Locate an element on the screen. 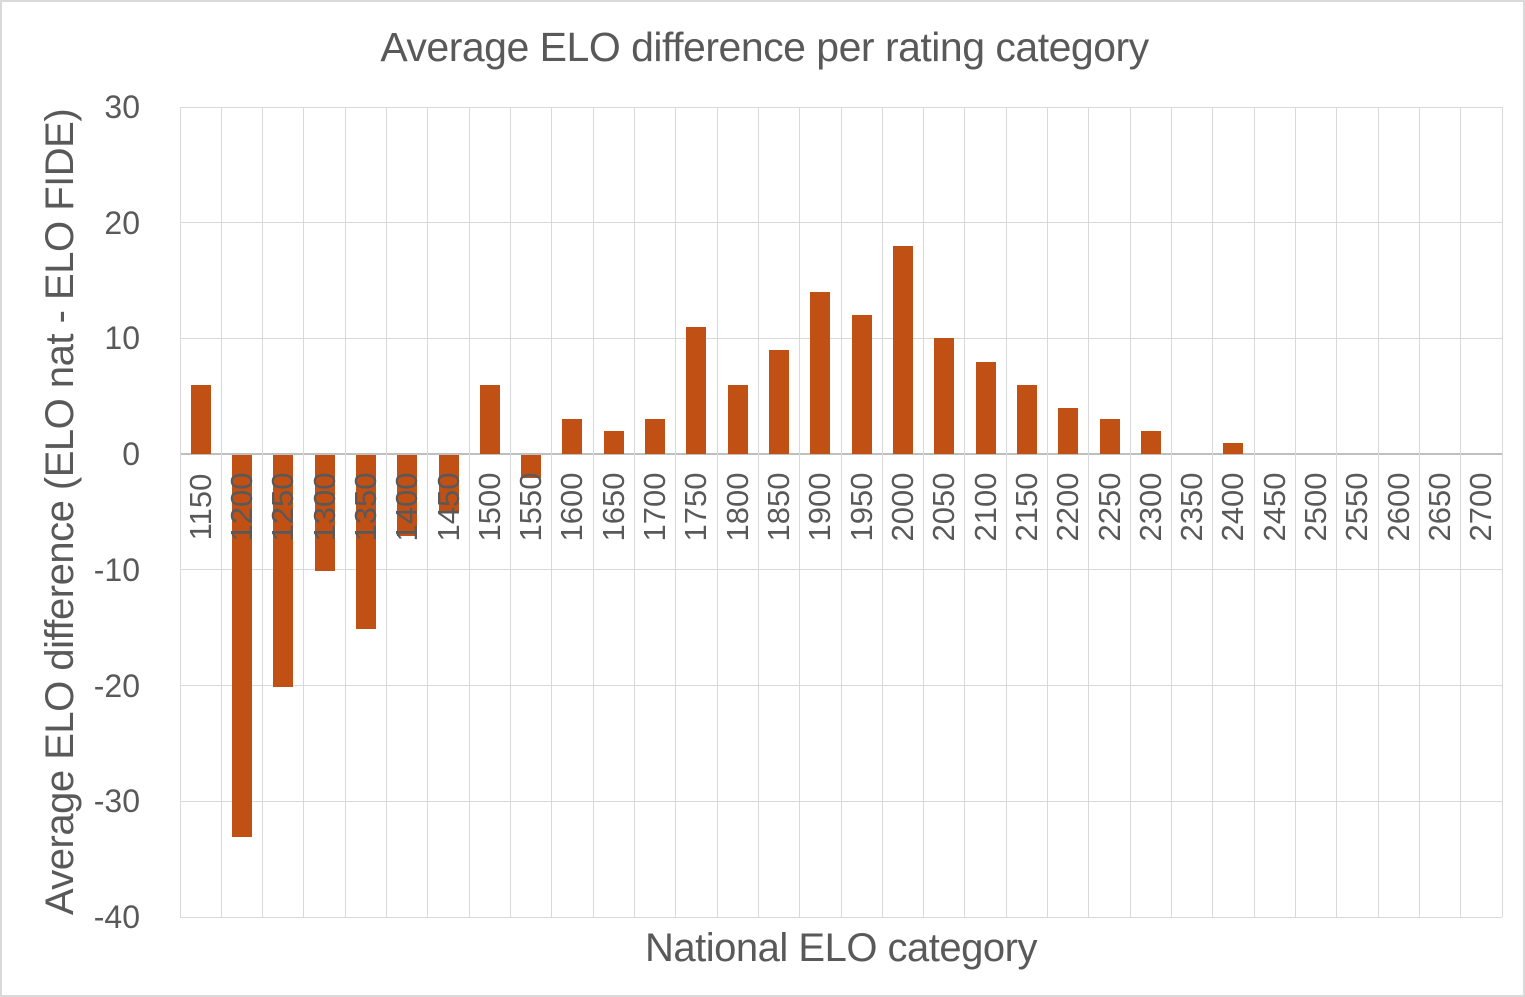 The width and height of the screenshot is (1525, 997). x-tick-label: 1400 is located at coordinates (407, 507).